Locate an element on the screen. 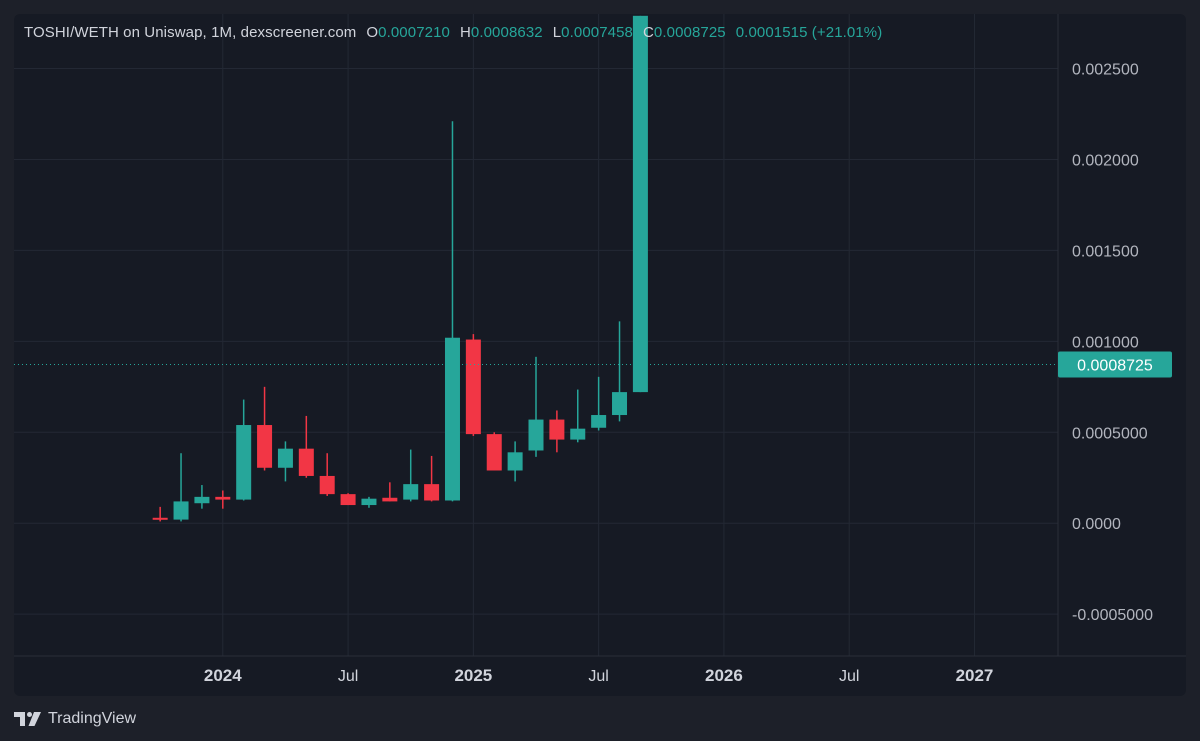  last-price-label: 0.0008725 is located at coordinates (1115, 366).